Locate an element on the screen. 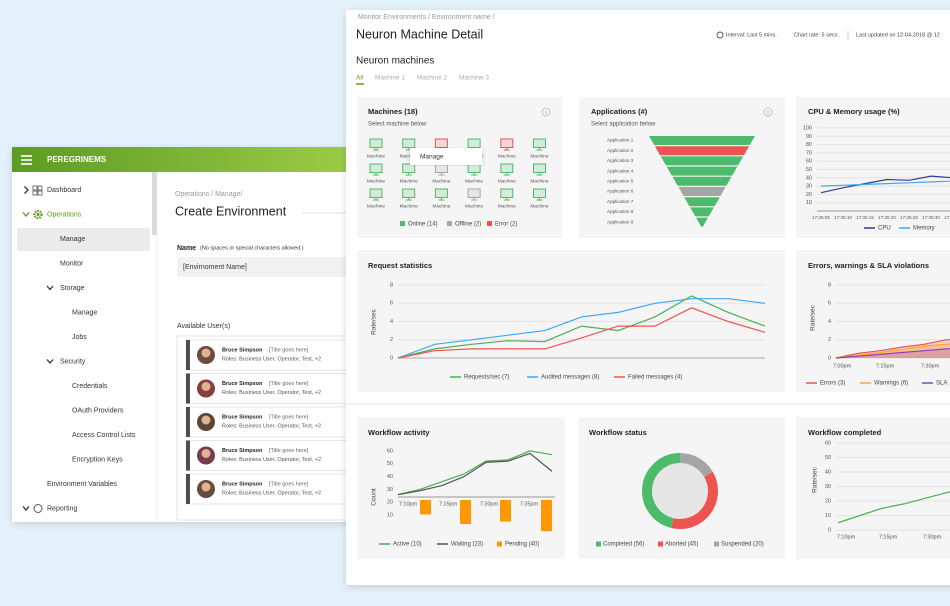 Image resolution: width=950 pixels, height=606 pixels. y-tick-label: 2 is located at coordinates (829, 340).